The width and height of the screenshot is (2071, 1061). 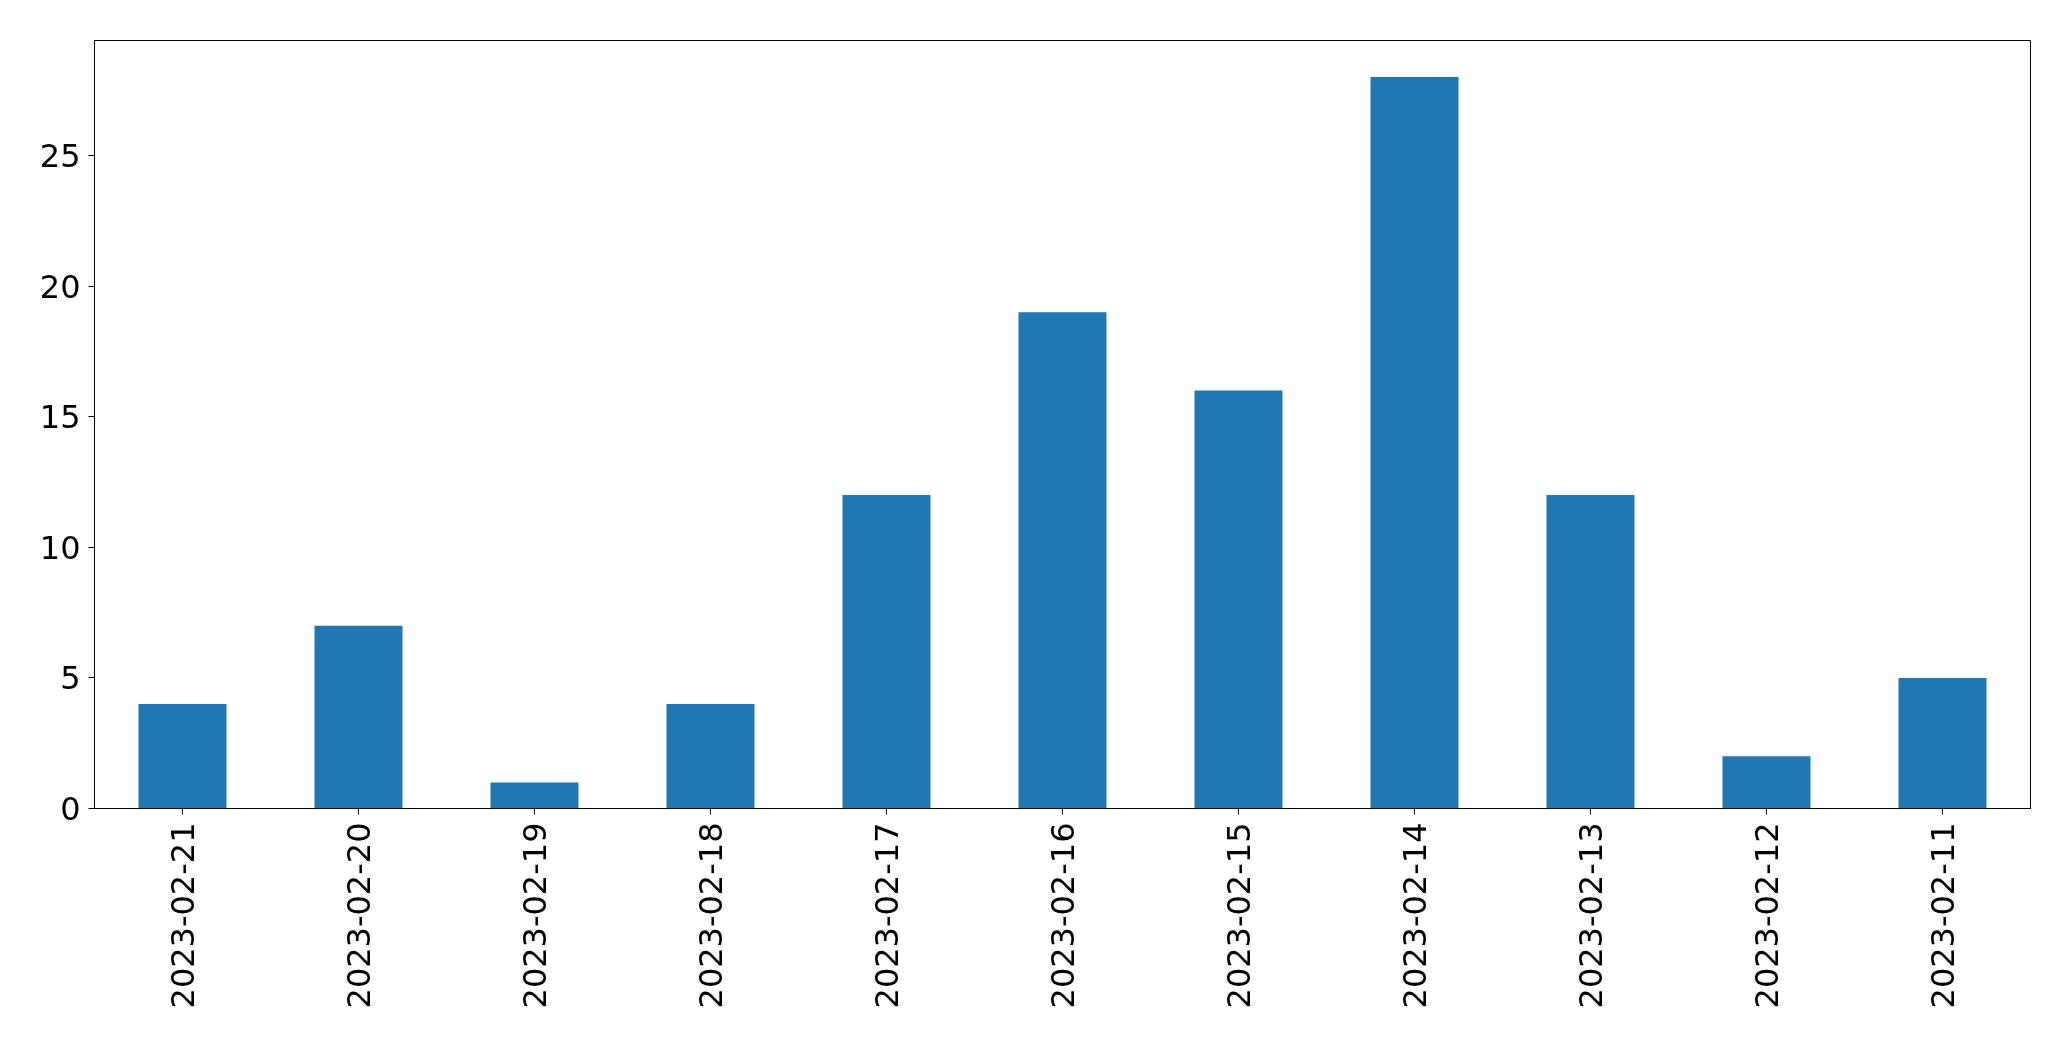 I want to click on x-tick-label: 2023-02-19, so click(x=535, y=915).